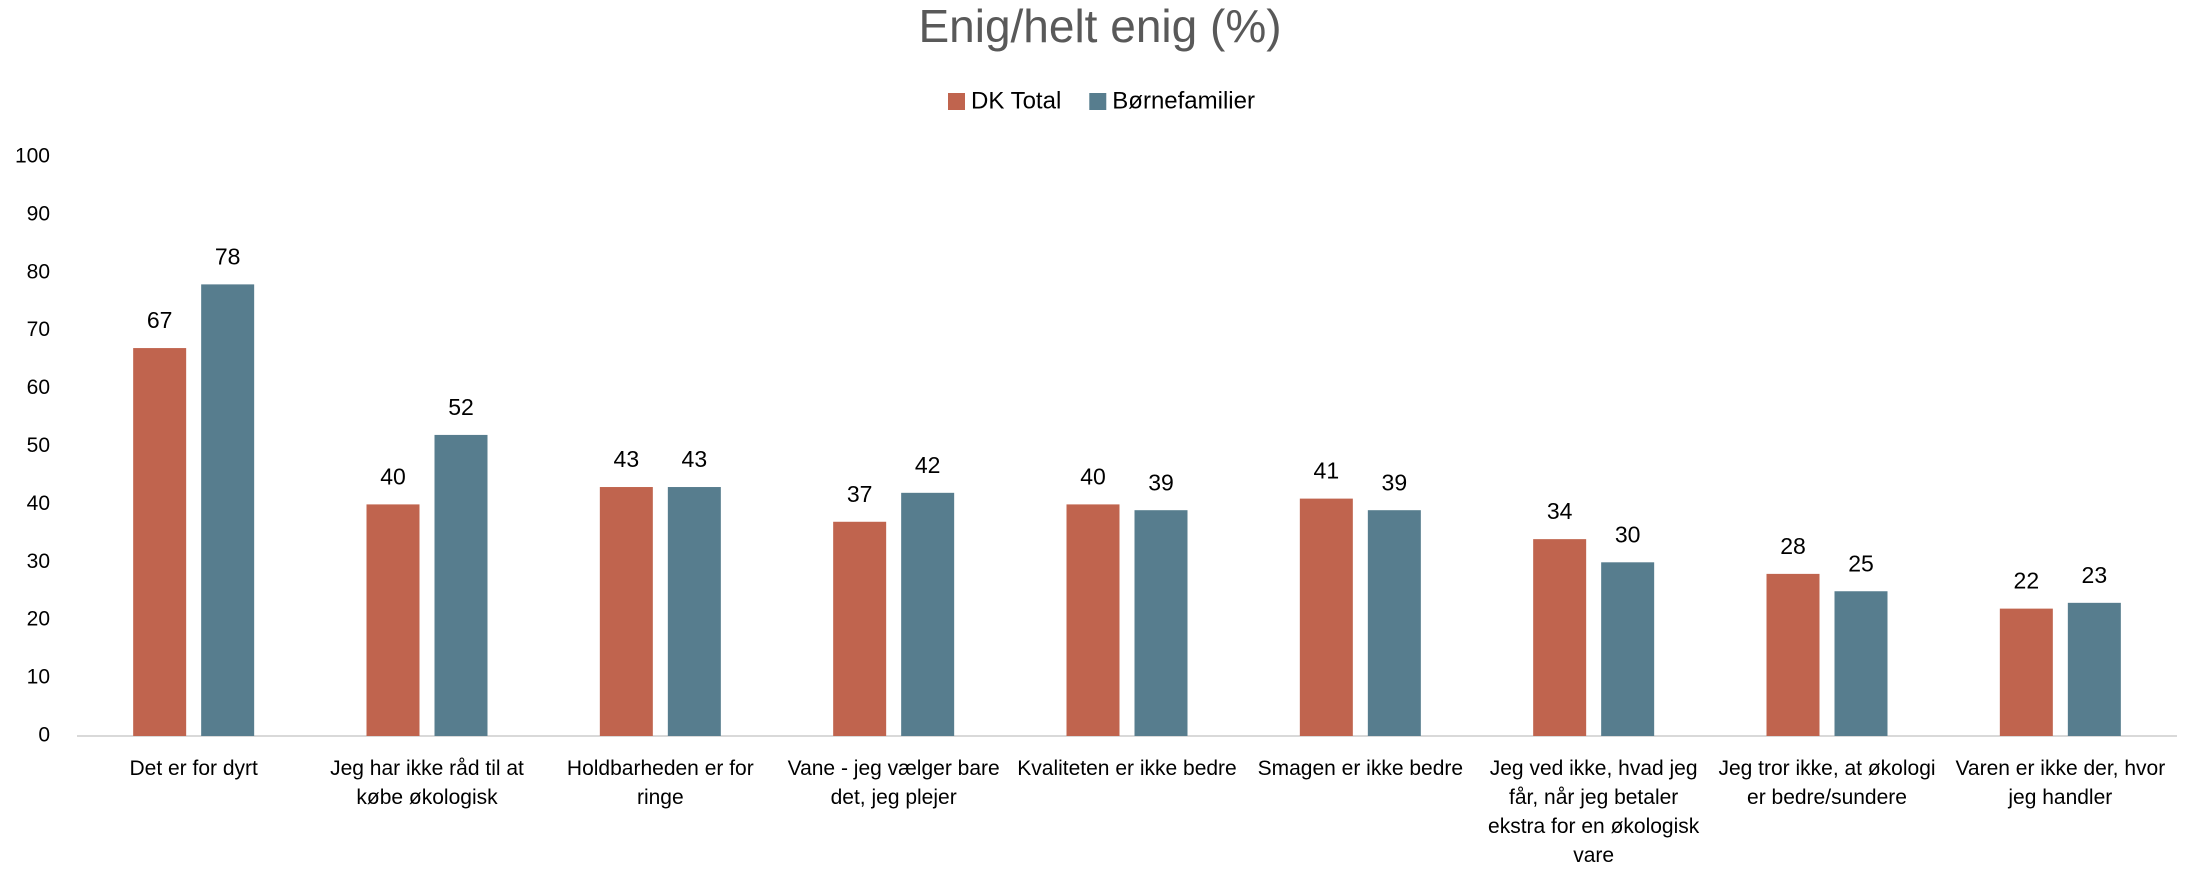  What do you see at coordinates (38, 445) in the screenshot?
I see `y-tick-label: 50` at bounding box center [38, 445].